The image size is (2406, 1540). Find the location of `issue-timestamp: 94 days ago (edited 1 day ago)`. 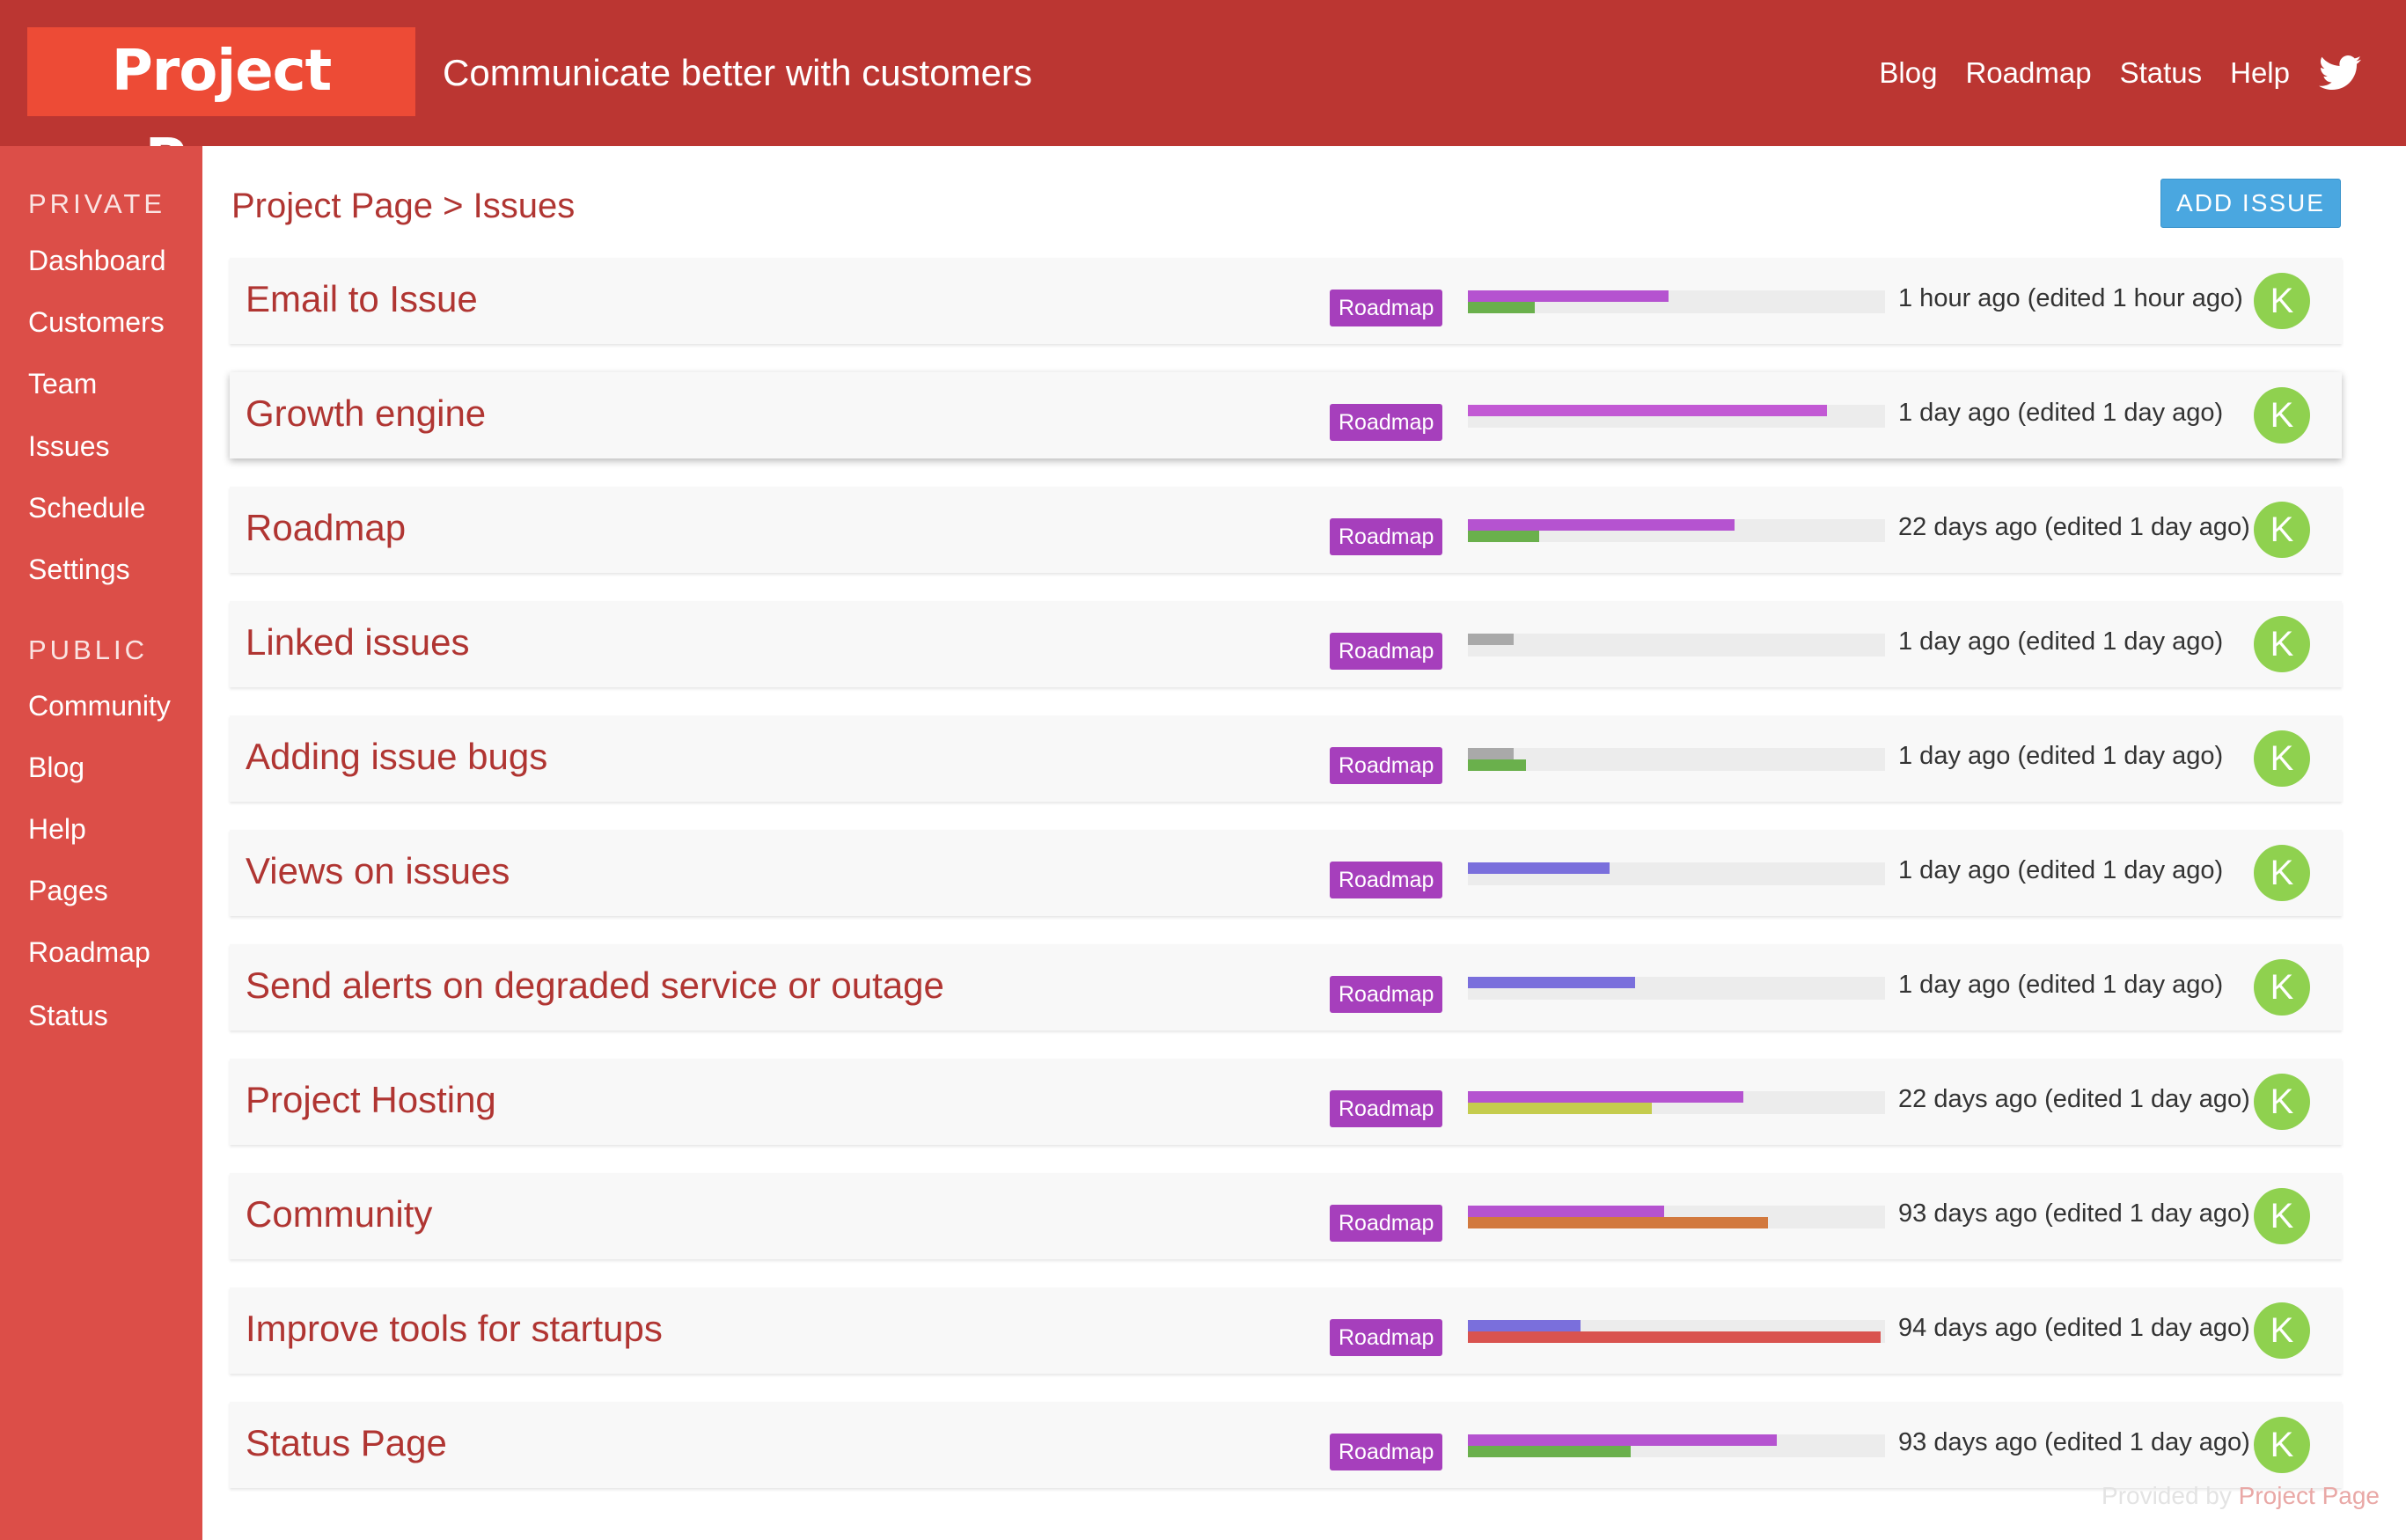

issue-timestamp: 94 days ago (edited 1 day ago) is located at coordinates (2074, 1328).